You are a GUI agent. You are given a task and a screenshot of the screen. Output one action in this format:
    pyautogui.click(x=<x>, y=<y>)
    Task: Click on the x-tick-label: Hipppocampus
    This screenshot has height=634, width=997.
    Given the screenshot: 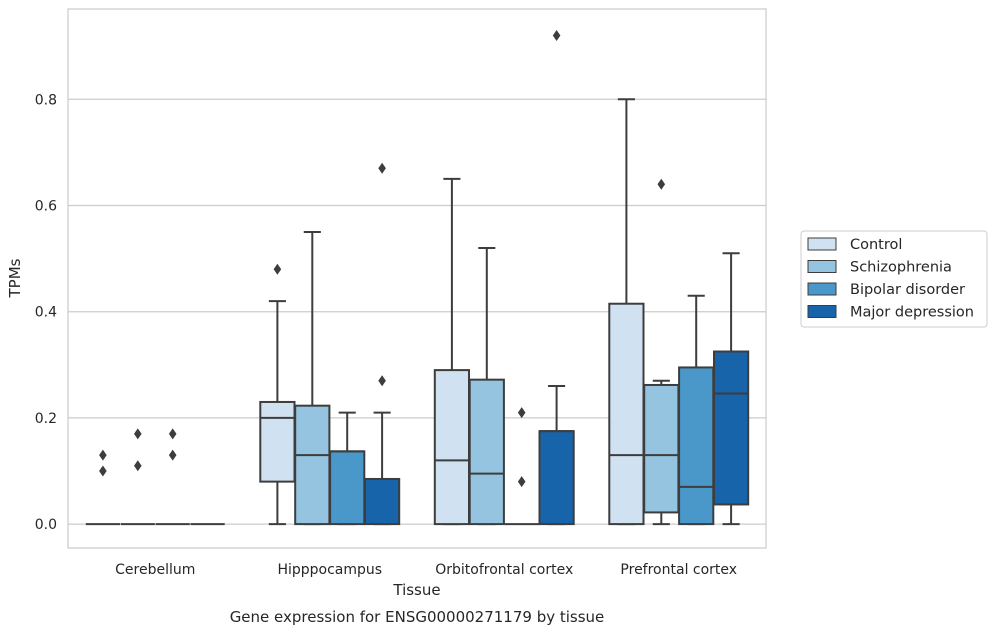 What is the action you would take?
    pyautogui.click(x=329, y=570)
    